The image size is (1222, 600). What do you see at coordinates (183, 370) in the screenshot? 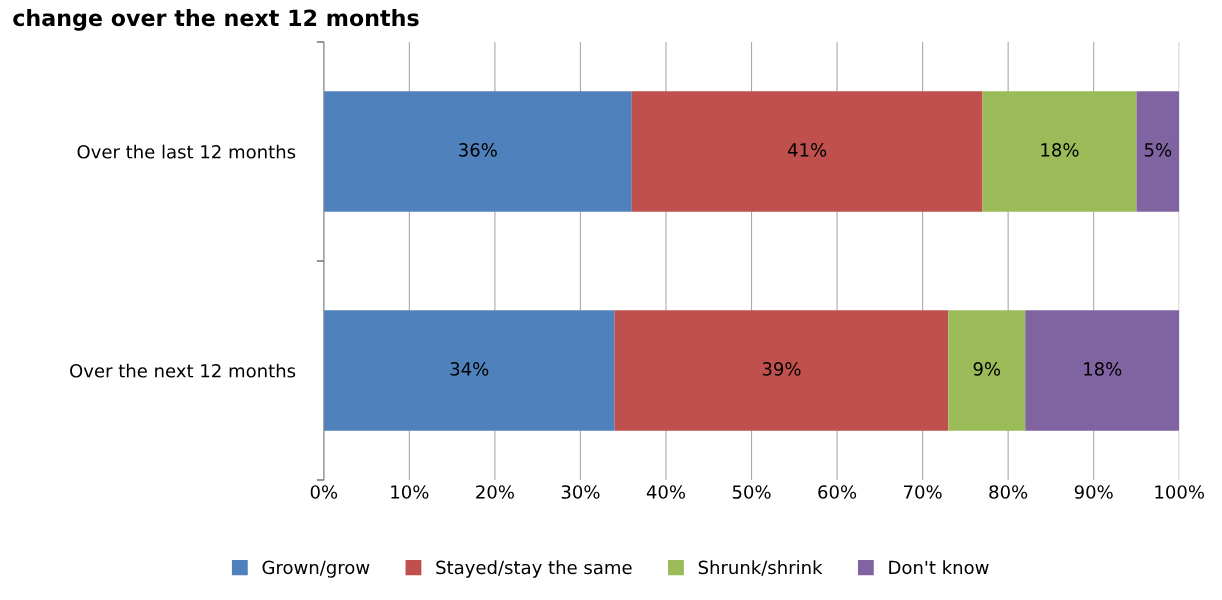
I see `y-tick-label: Over the next 12 months` at bounding box center [183, 370].